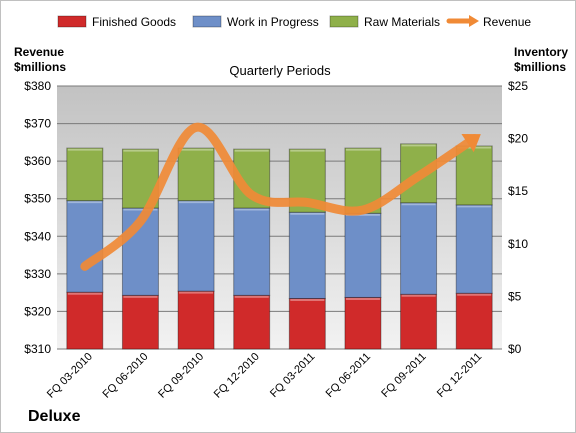  I want to click on left-tick-label: $330, so click(37, 274).